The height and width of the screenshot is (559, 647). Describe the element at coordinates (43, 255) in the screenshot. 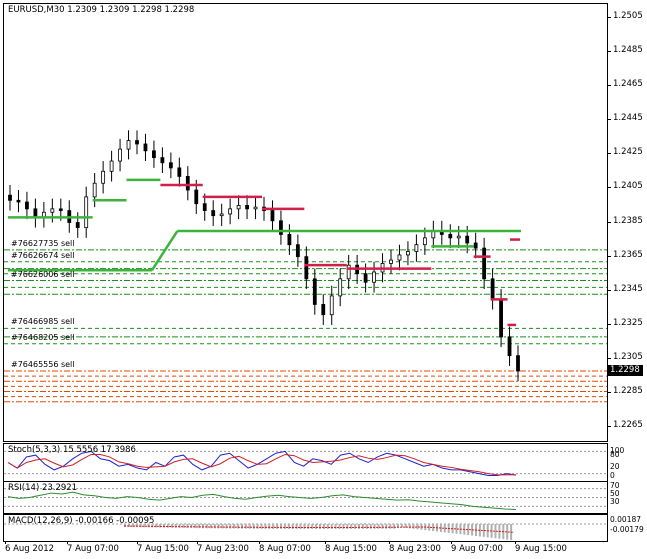

I see `order-label: #76626674 sell` at that location.